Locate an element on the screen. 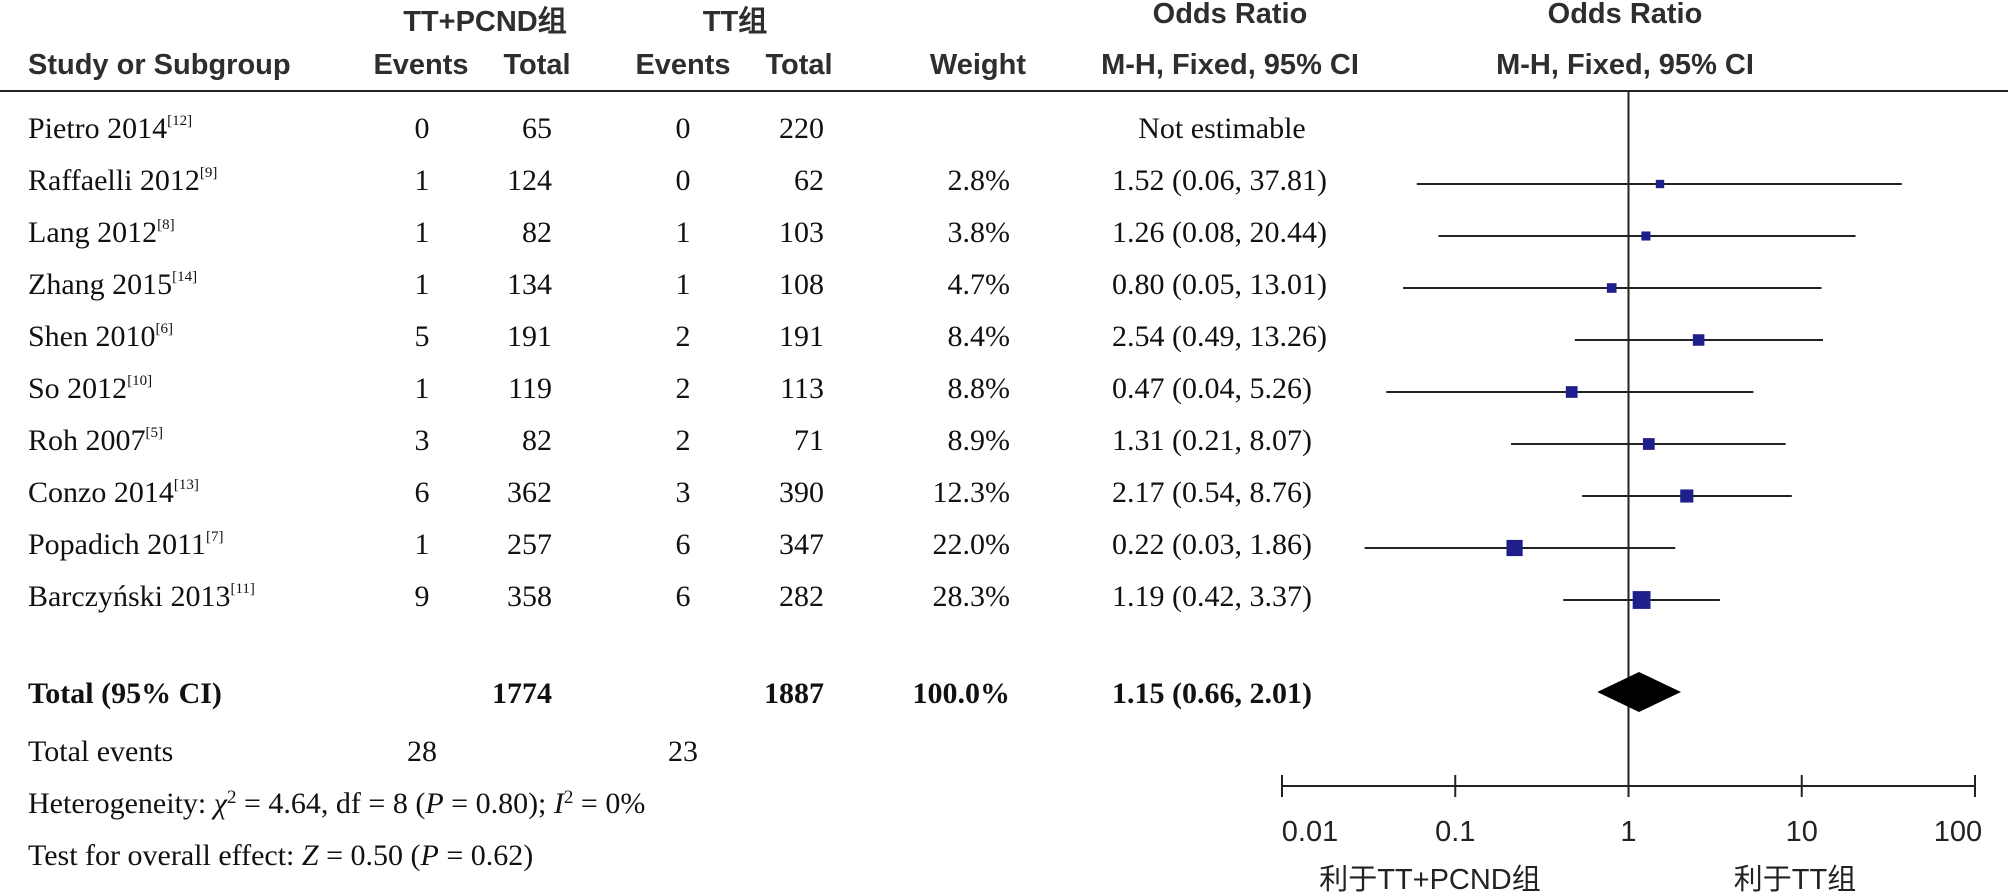  total2-header: Total is located at coordinates (799, 65).